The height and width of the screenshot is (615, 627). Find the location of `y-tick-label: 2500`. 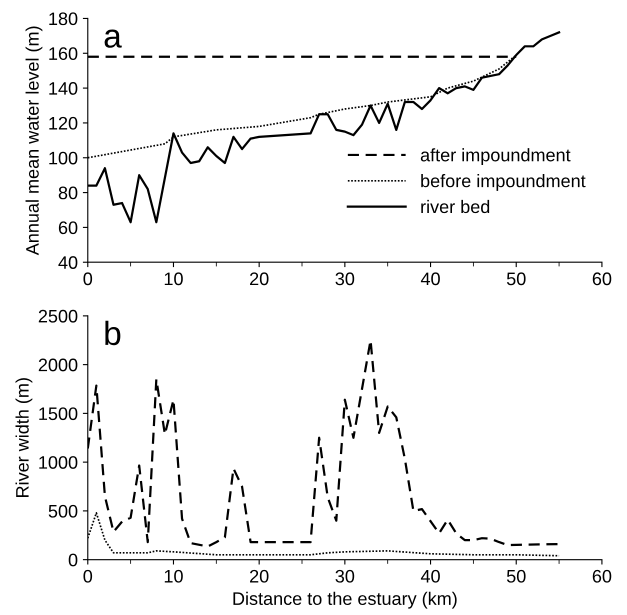

y-tick-label: 2500 is located at coordinates (58, 316).